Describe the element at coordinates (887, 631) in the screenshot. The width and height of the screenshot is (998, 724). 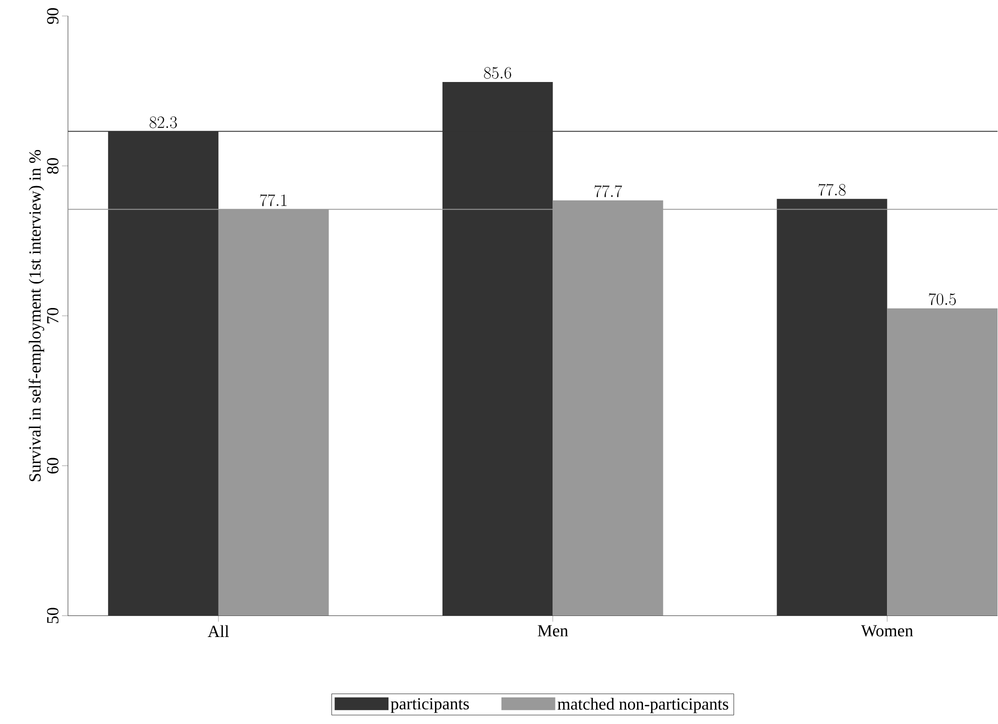
I see `x-tick-label: Women` at that location.